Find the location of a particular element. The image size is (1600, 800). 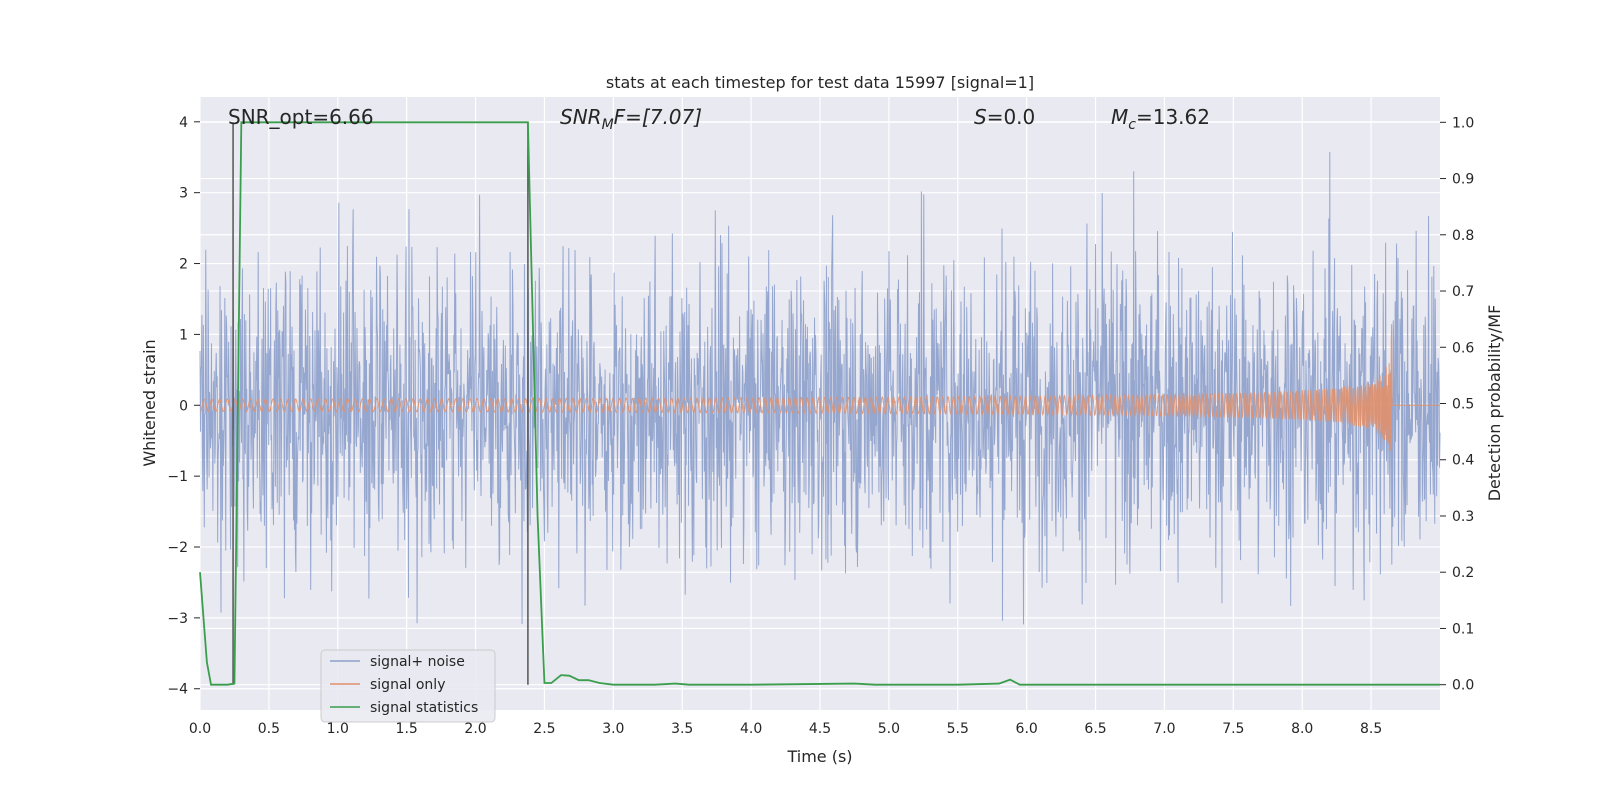

x-tick-label-10: 5.0 is located at coordinates (889, 729).